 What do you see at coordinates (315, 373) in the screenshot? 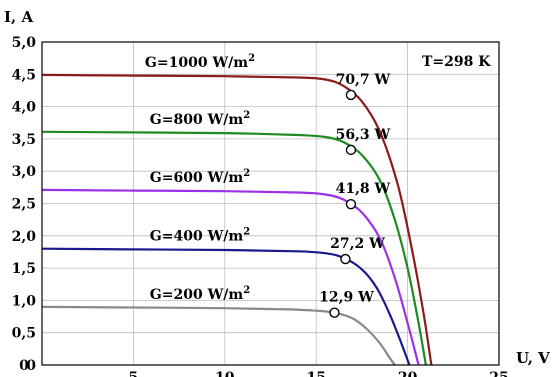
I see `x-tick-label: 15` at bounding box center [315, 373].